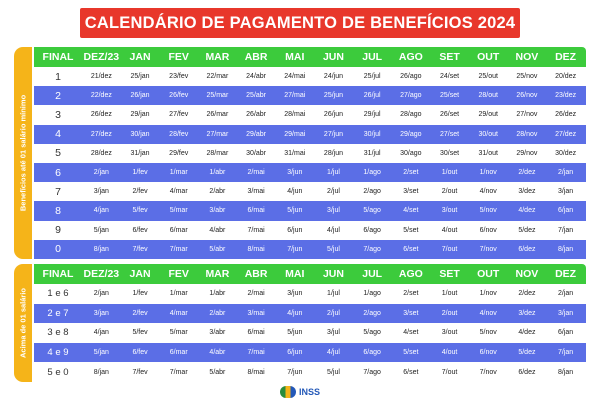 This screenshot has width=600, height=400. I want to click on date-cell: 26/dez, so click(566, 115).